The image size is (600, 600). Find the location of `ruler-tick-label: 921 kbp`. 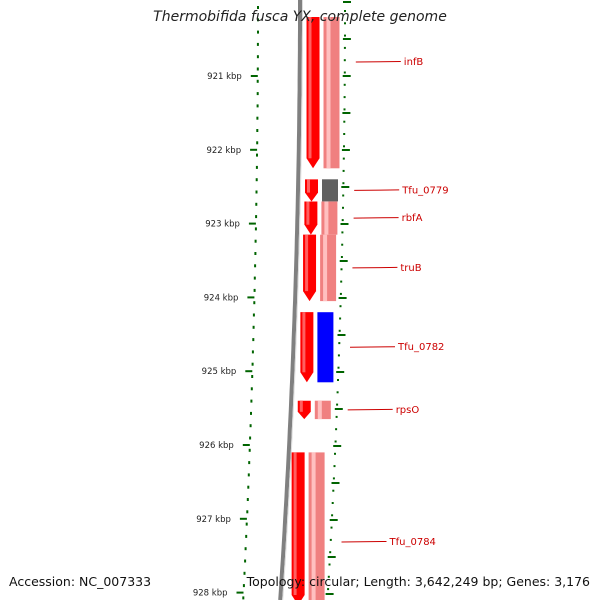

ruler-tick-label: 921 kbp is located at coordinates (224, 77).